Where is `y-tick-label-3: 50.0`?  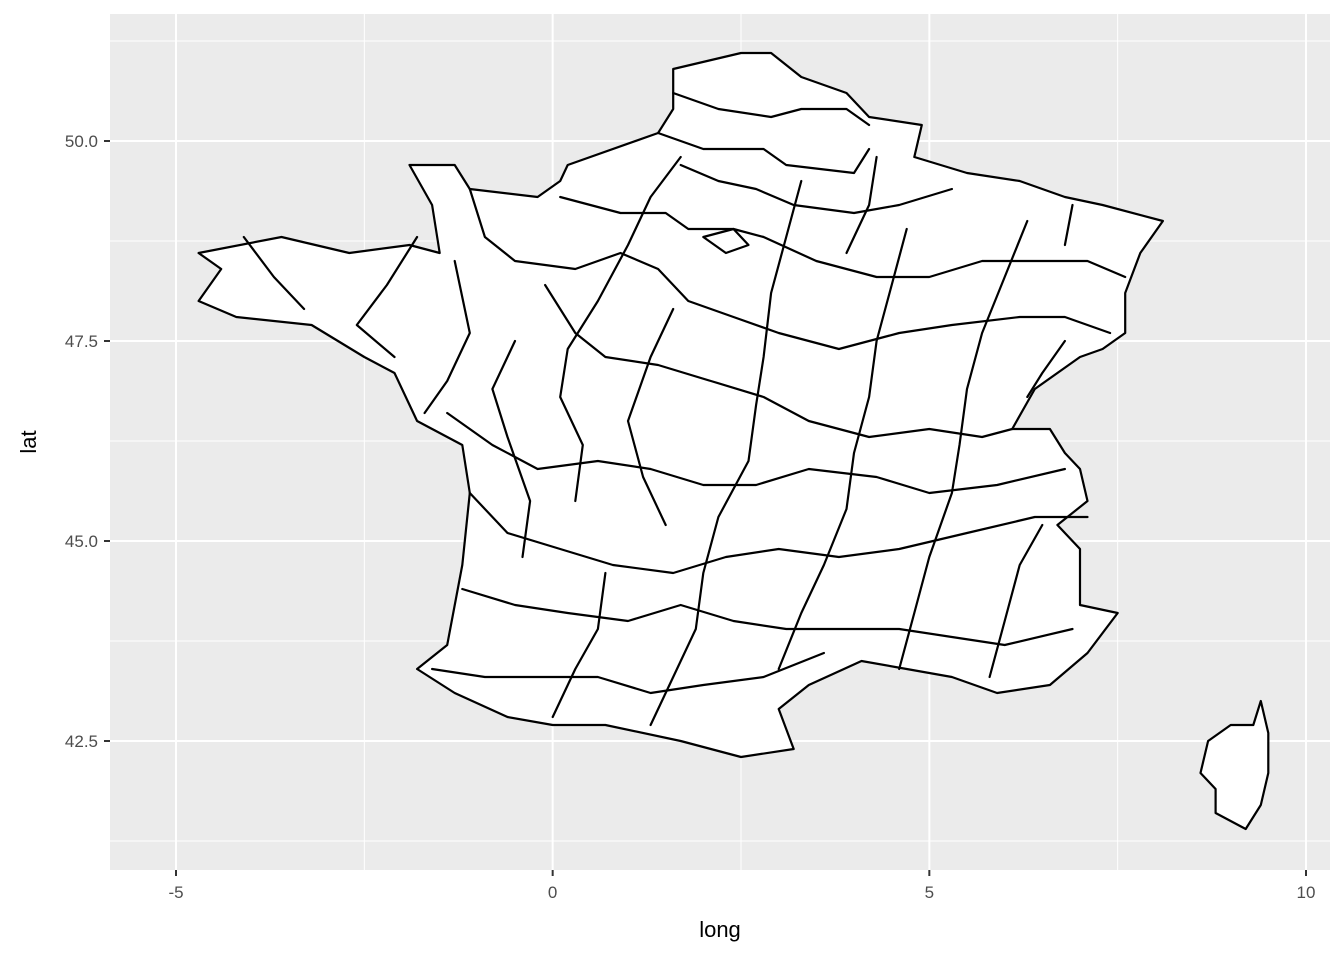
y-tick-label-3: 50.0 is located at coordinates (81, 141).